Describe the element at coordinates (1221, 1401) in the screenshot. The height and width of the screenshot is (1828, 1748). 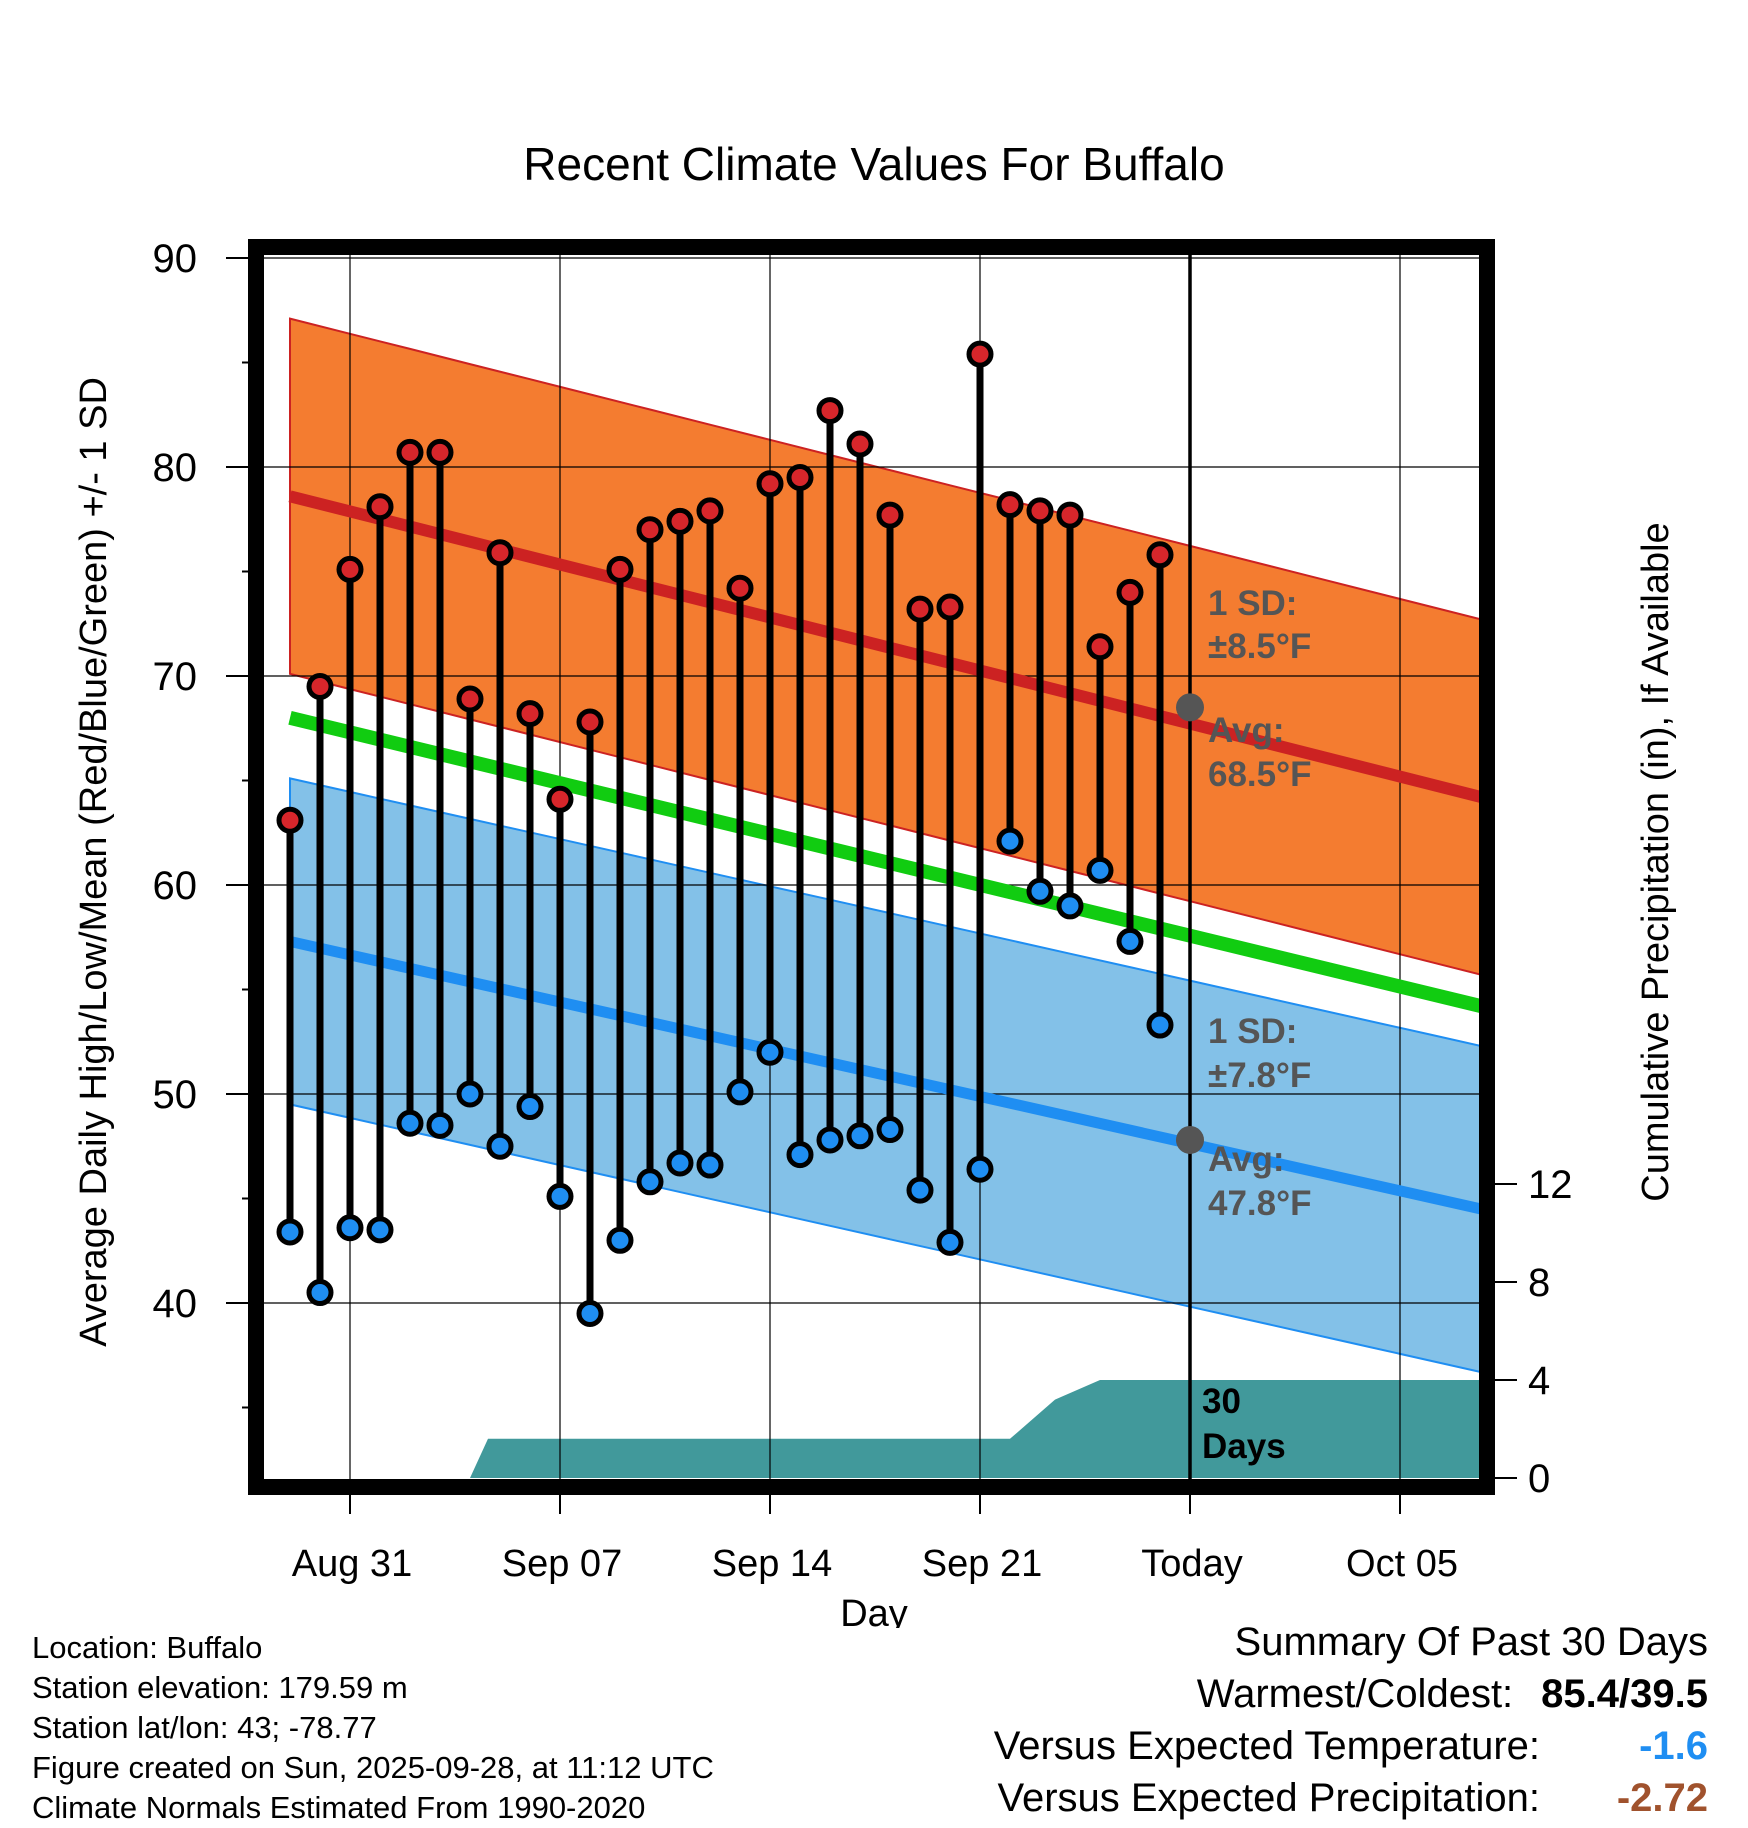
I see `period-days-number: 30` at that location.